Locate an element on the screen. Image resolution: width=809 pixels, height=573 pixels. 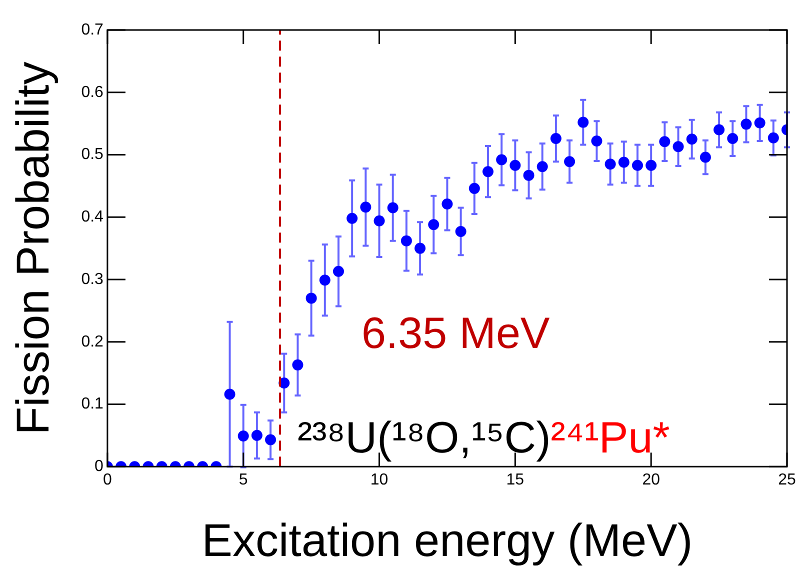
y-tick-label: 0.7 is located at coordinates (92, 29).